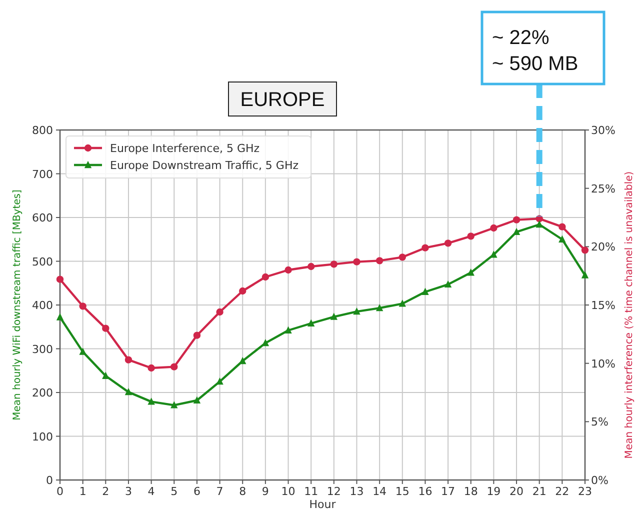 The height and width of the screenshot is (513, 635). What do you see at coordinates (49, 480) in the screenshot?
I see `y-tick-label: 0` at bounding box center [49, 480].